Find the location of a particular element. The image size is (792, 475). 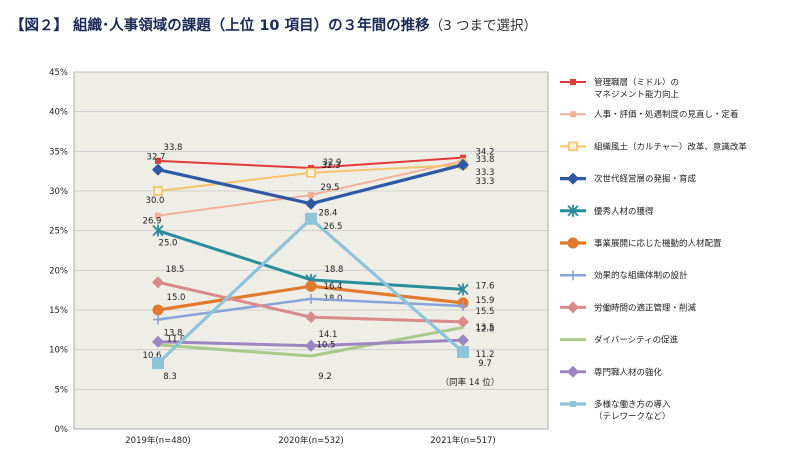

x-tick-label: 2019年(n=480) is located at coordinates (158, 440).